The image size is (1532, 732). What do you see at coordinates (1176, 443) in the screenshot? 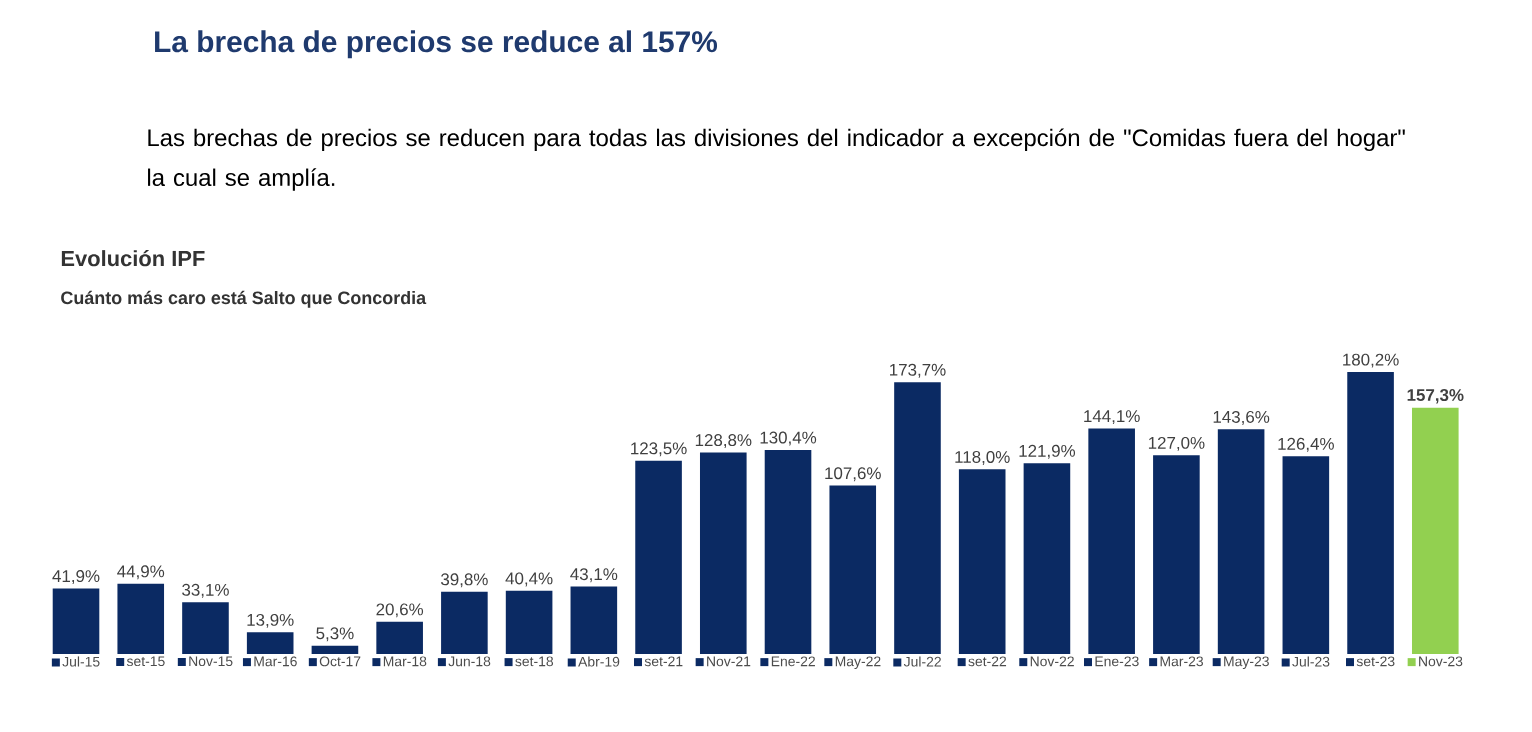
I see `data-label: 127,0%` at bounding box center [1176, 443].